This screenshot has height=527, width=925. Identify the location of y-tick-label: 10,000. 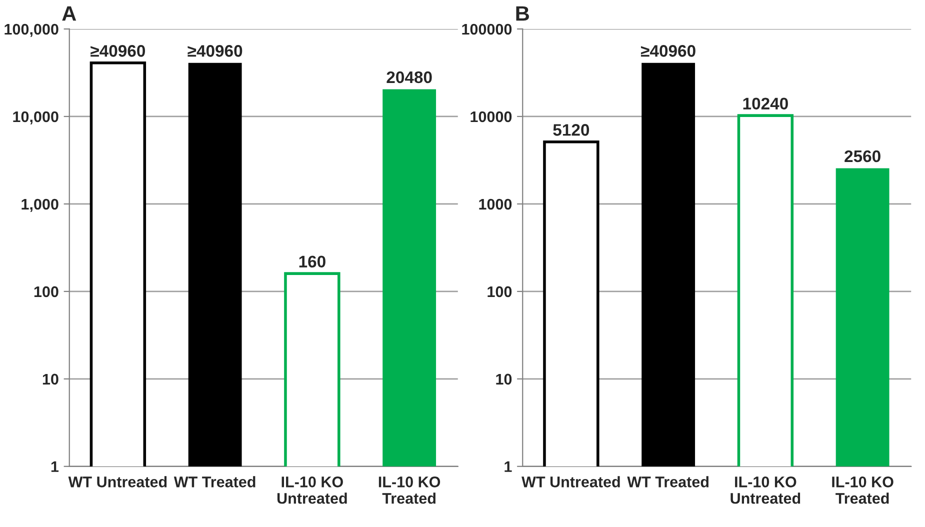
(35, 117).